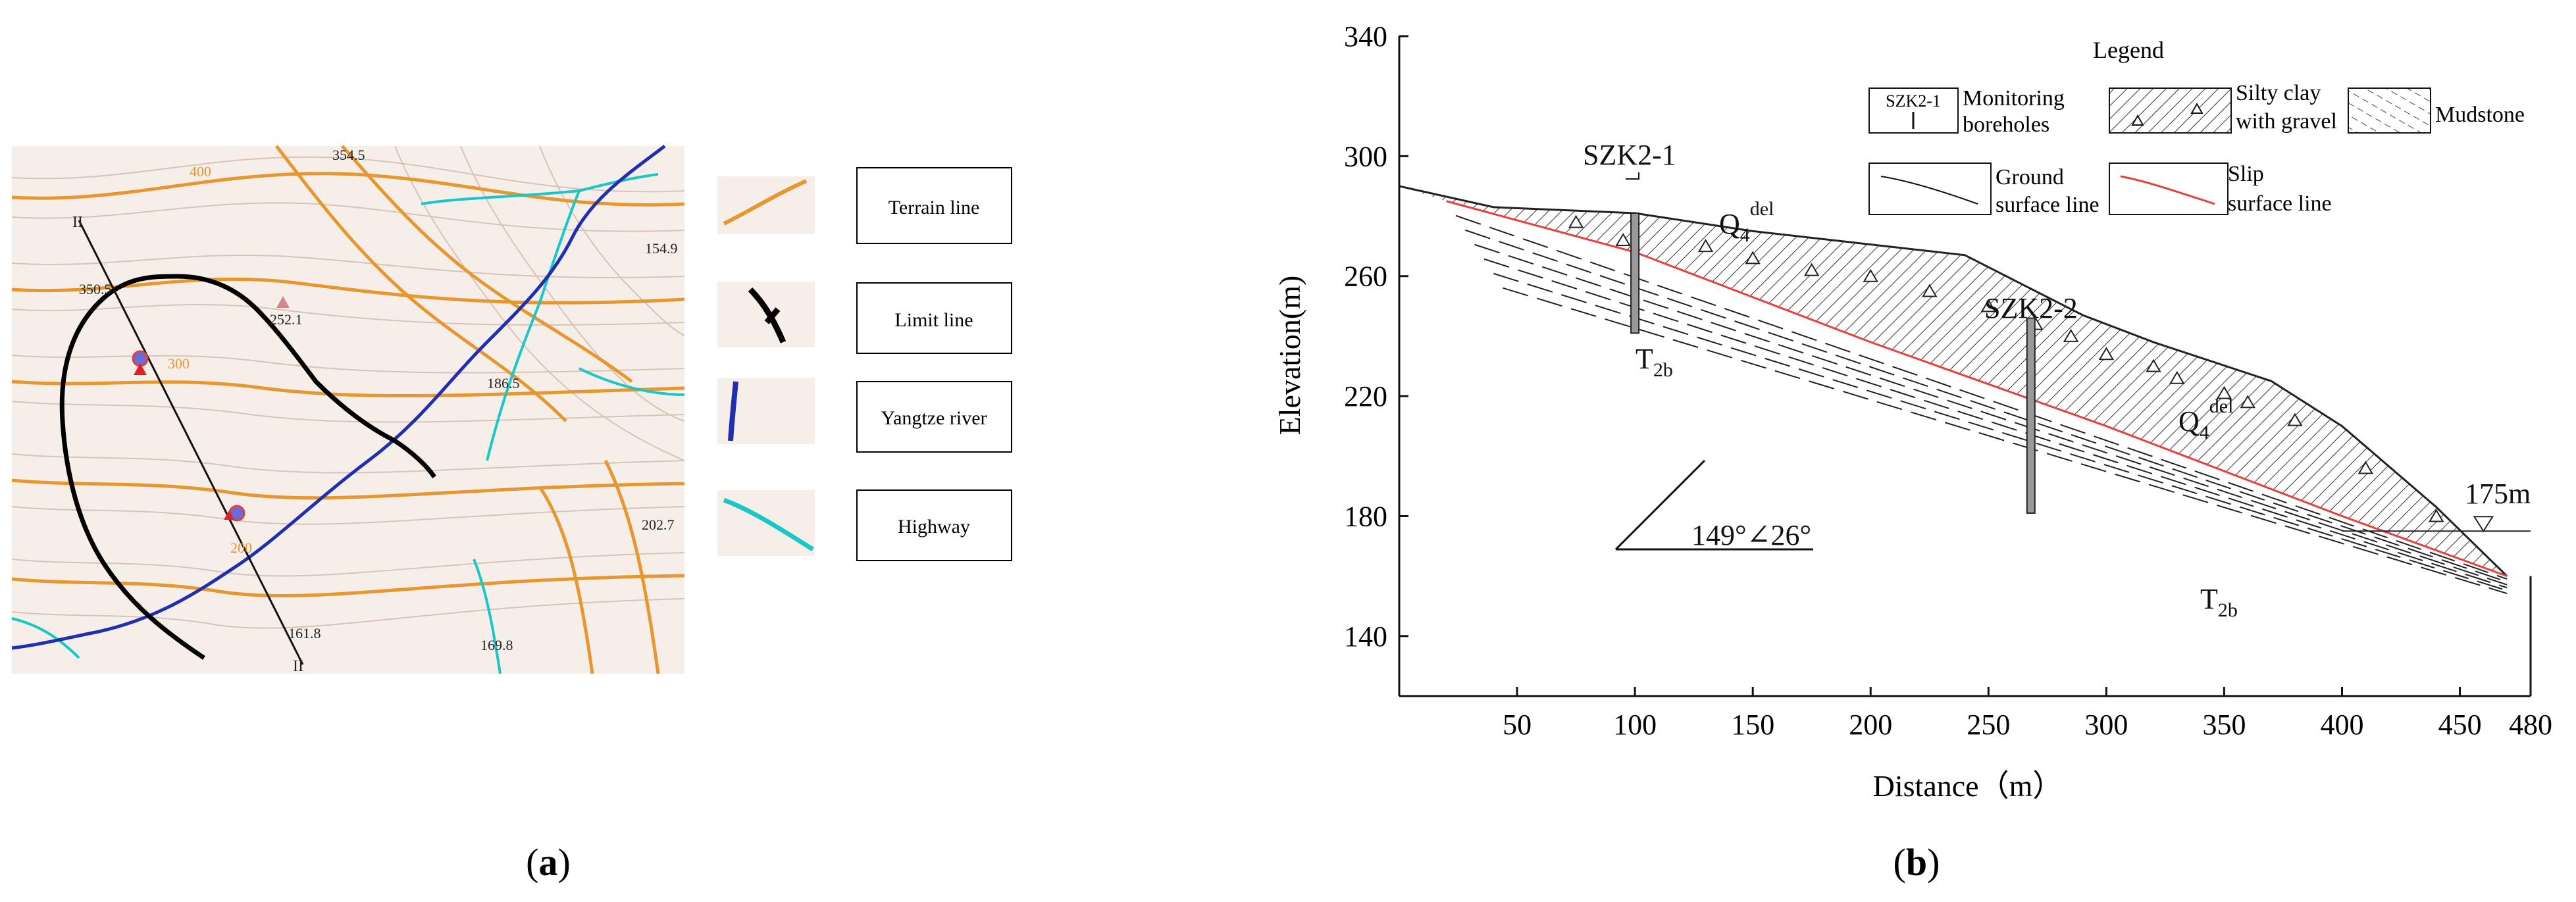  Describe the element at coordinates (77, 222) in the screenshot. I see `profile-mark-top: II` at that location.